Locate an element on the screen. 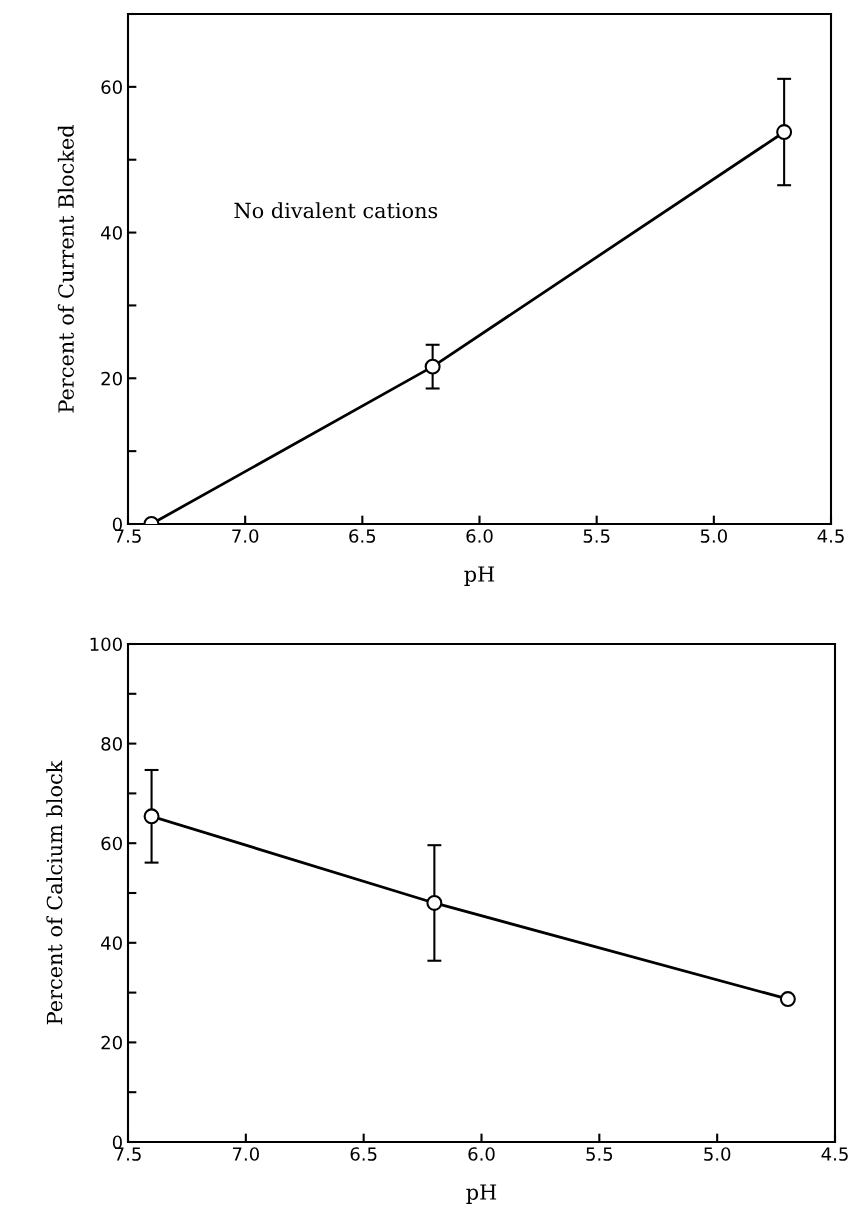 The image size is (852, 1224). y-tick-label: 100 is located at coordinates (106, 644).